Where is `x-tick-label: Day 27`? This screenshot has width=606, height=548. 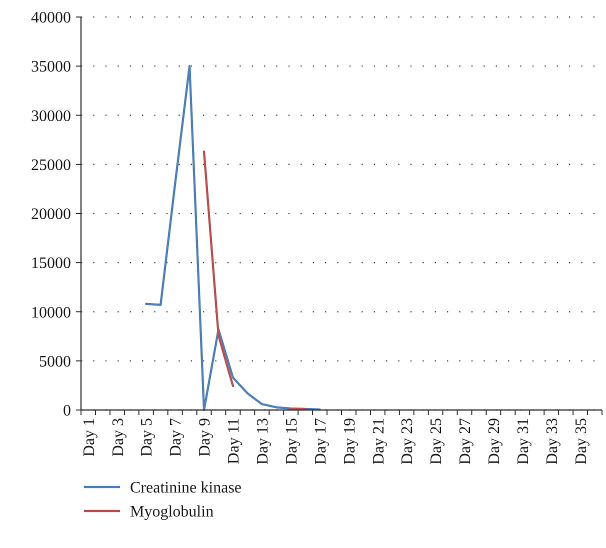 x-tick-label: Day 27 is located at coordinates (465, 441).